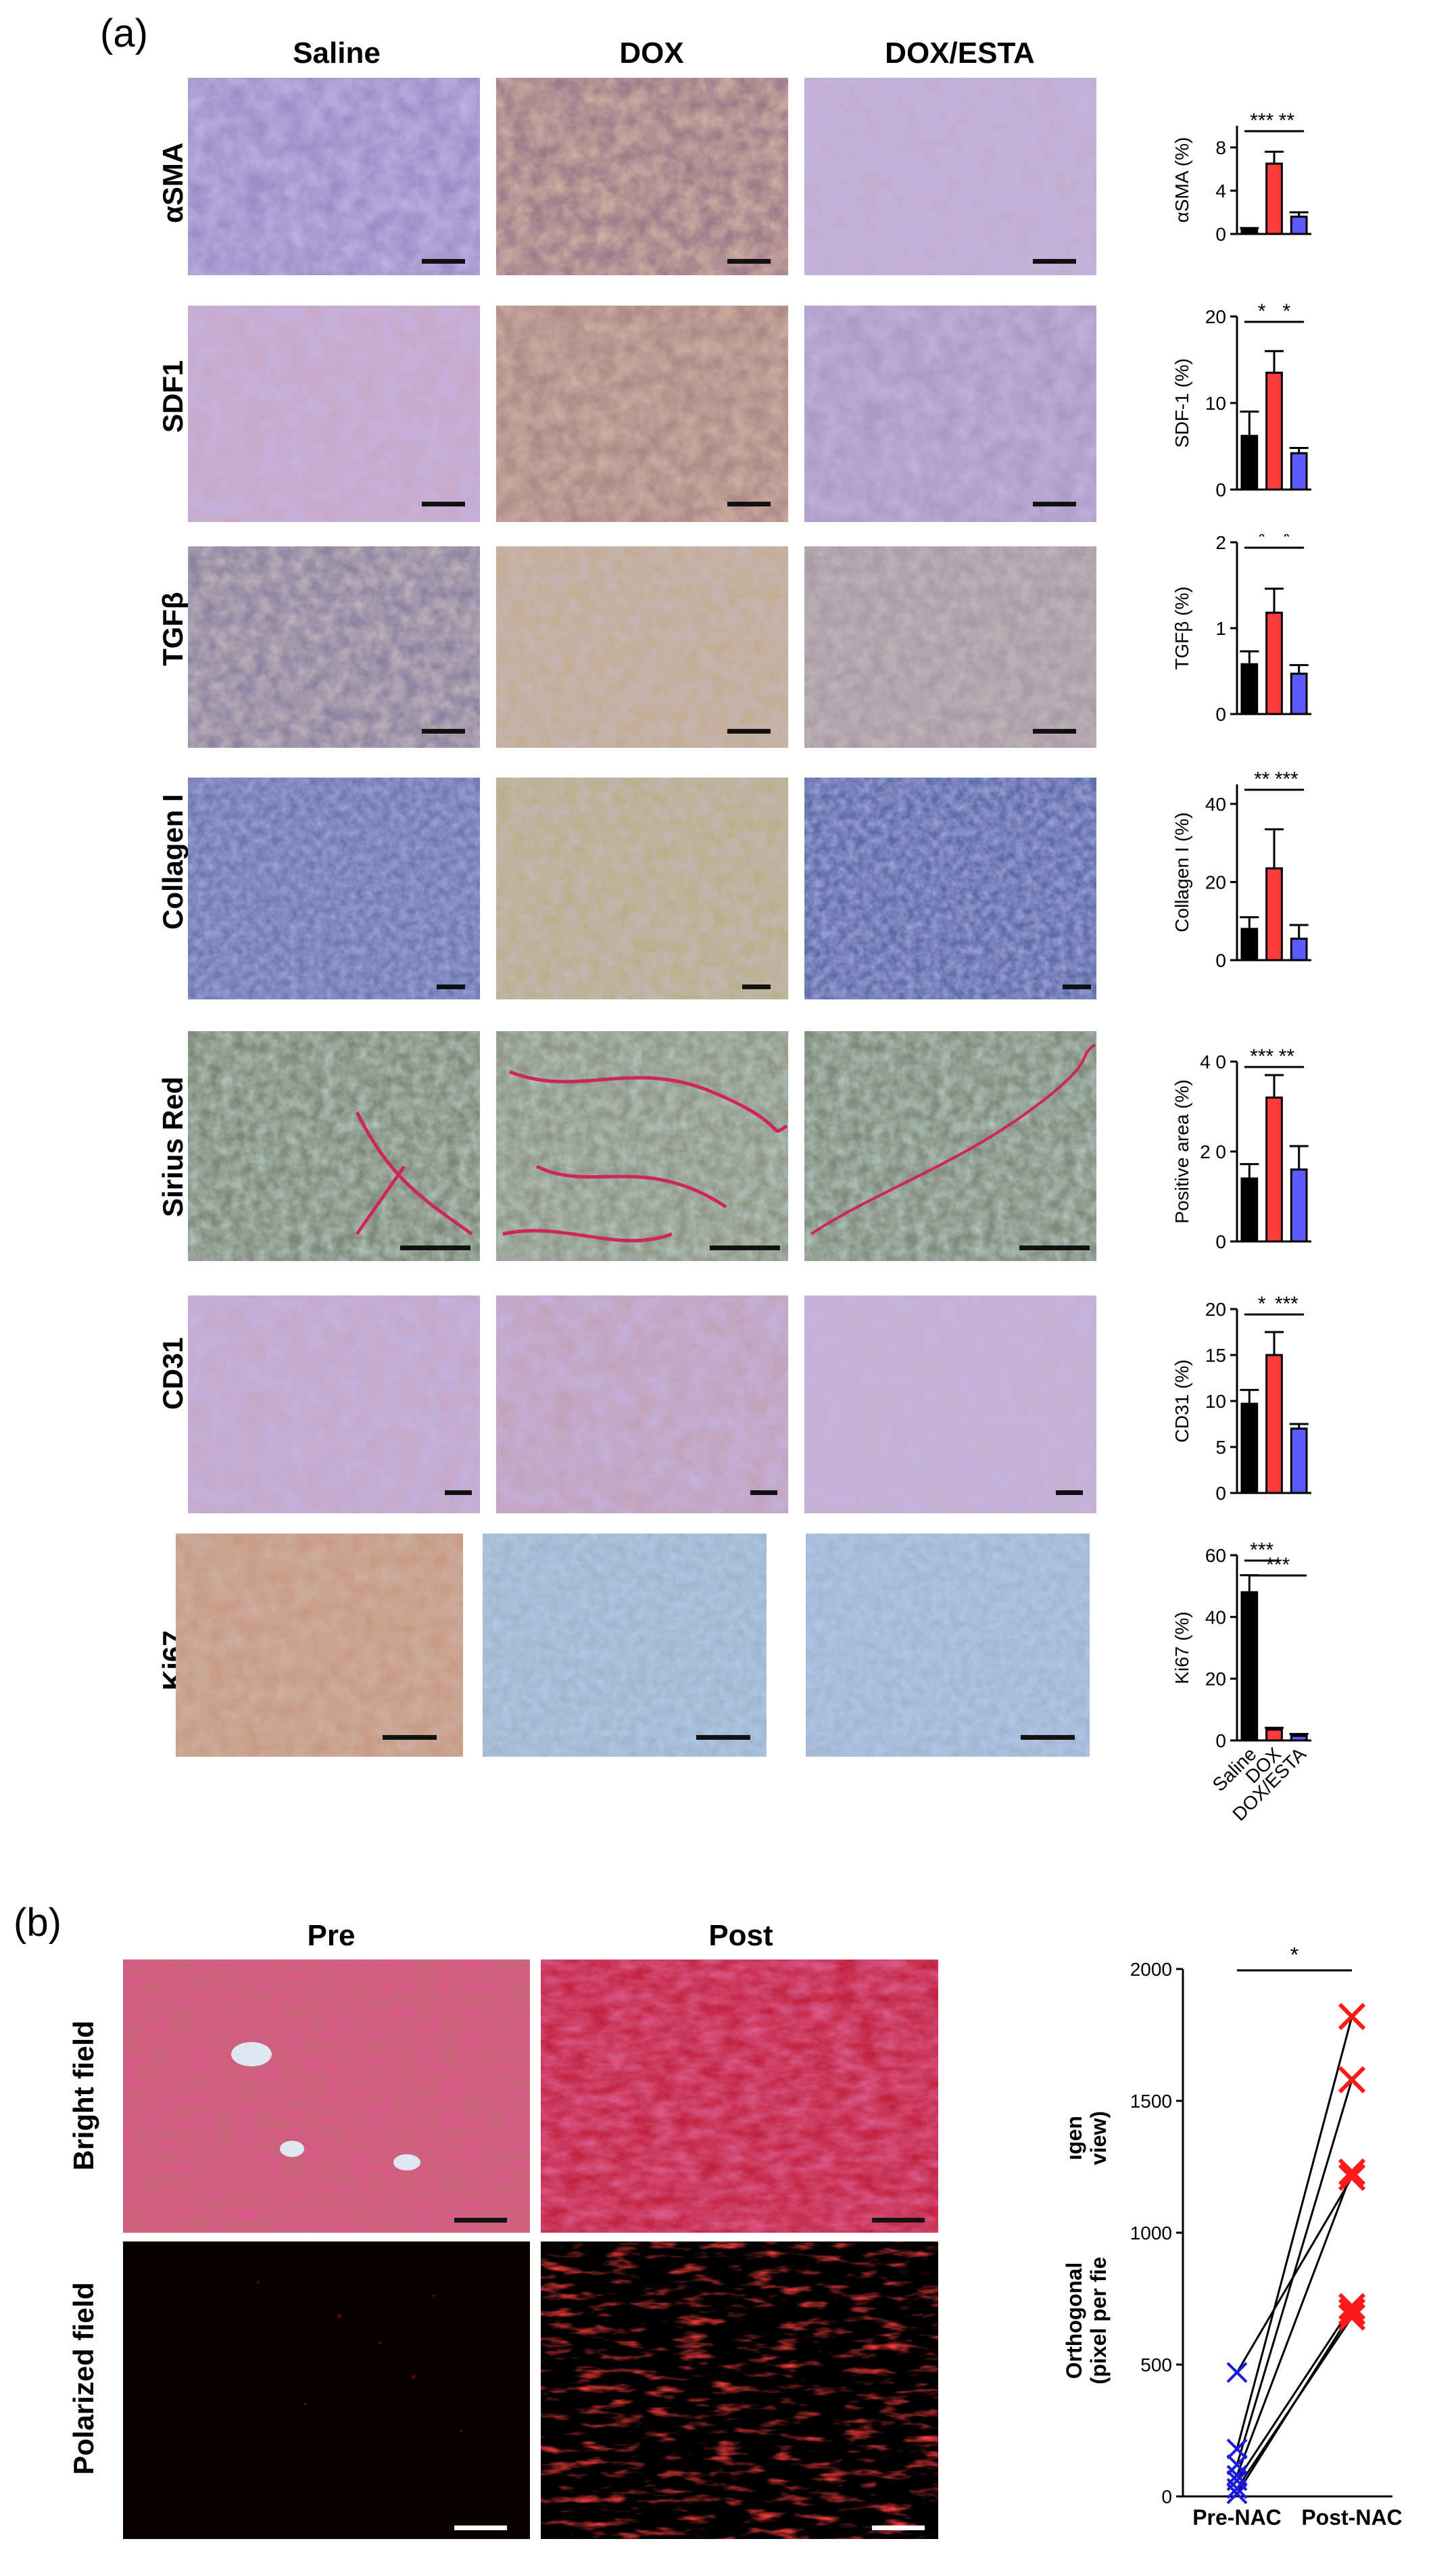 This screenshot has height=2562, width=1456. I want to click on bar-chart-cd31: 0 5 10 15 20 CD31 (%) * ***, so click(1278, 1402).